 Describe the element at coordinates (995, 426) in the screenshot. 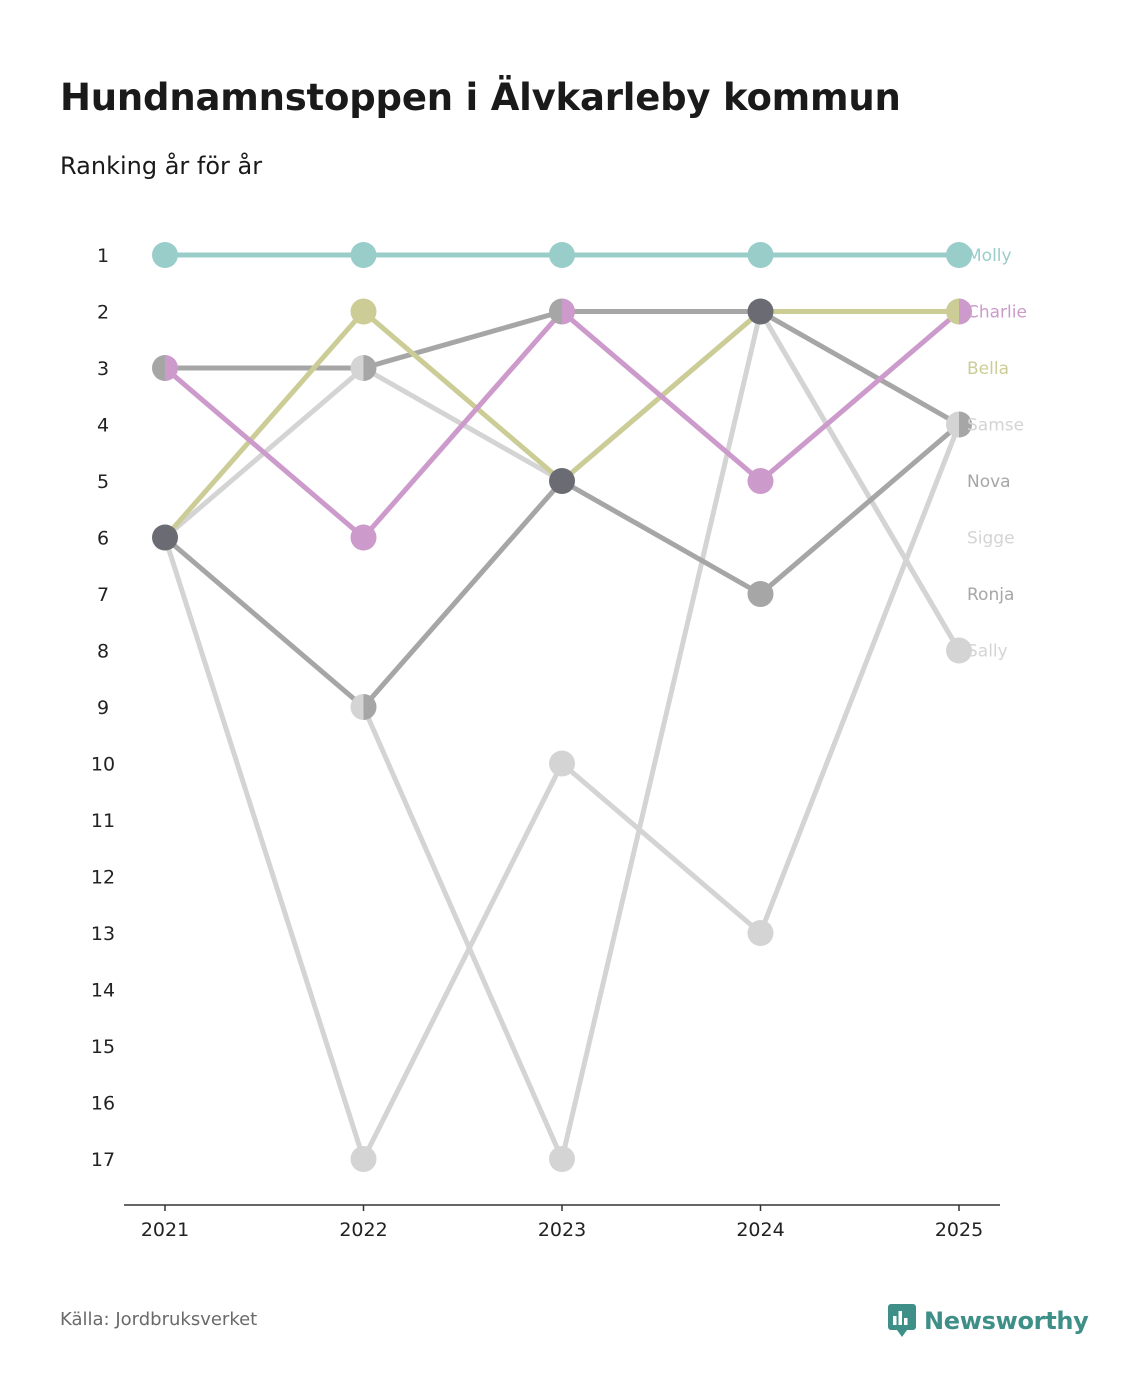

I see `legend-label-samse: Samse` at that location.